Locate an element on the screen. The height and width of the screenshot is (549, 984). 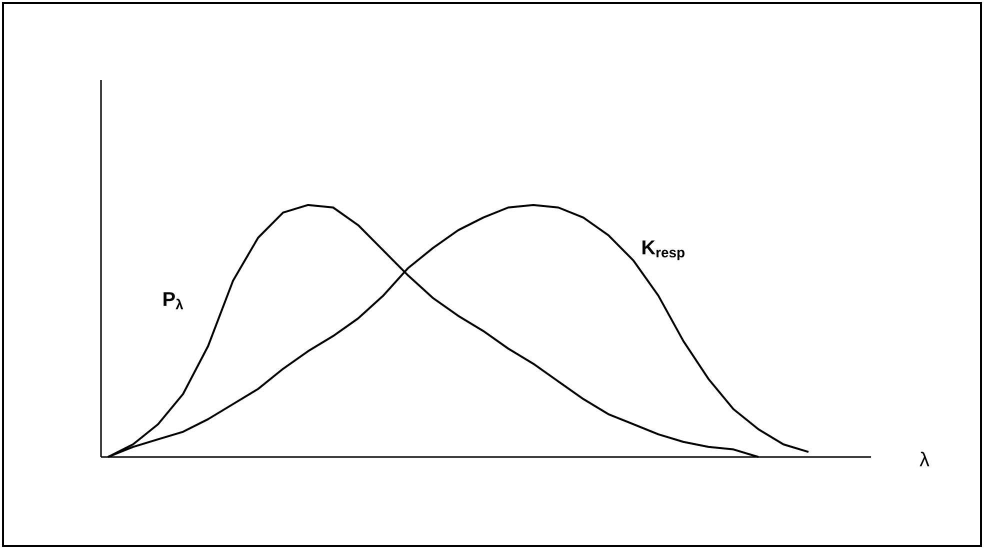
text: P$_{λ}$ is located at coordinates (174, 301).